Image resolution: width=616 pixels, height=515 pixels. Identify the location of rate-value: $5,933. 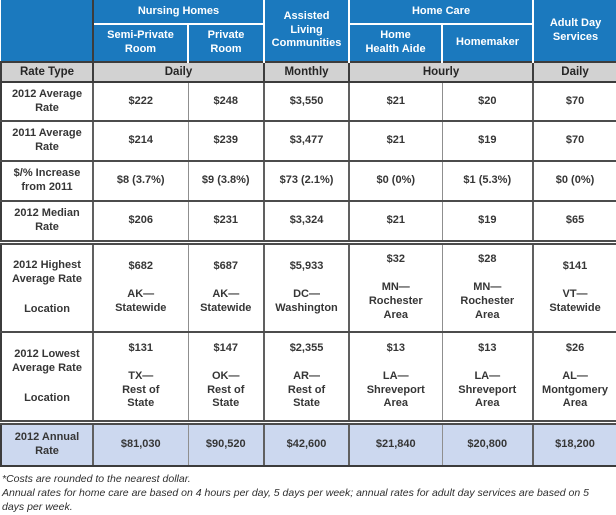
(306, 266).